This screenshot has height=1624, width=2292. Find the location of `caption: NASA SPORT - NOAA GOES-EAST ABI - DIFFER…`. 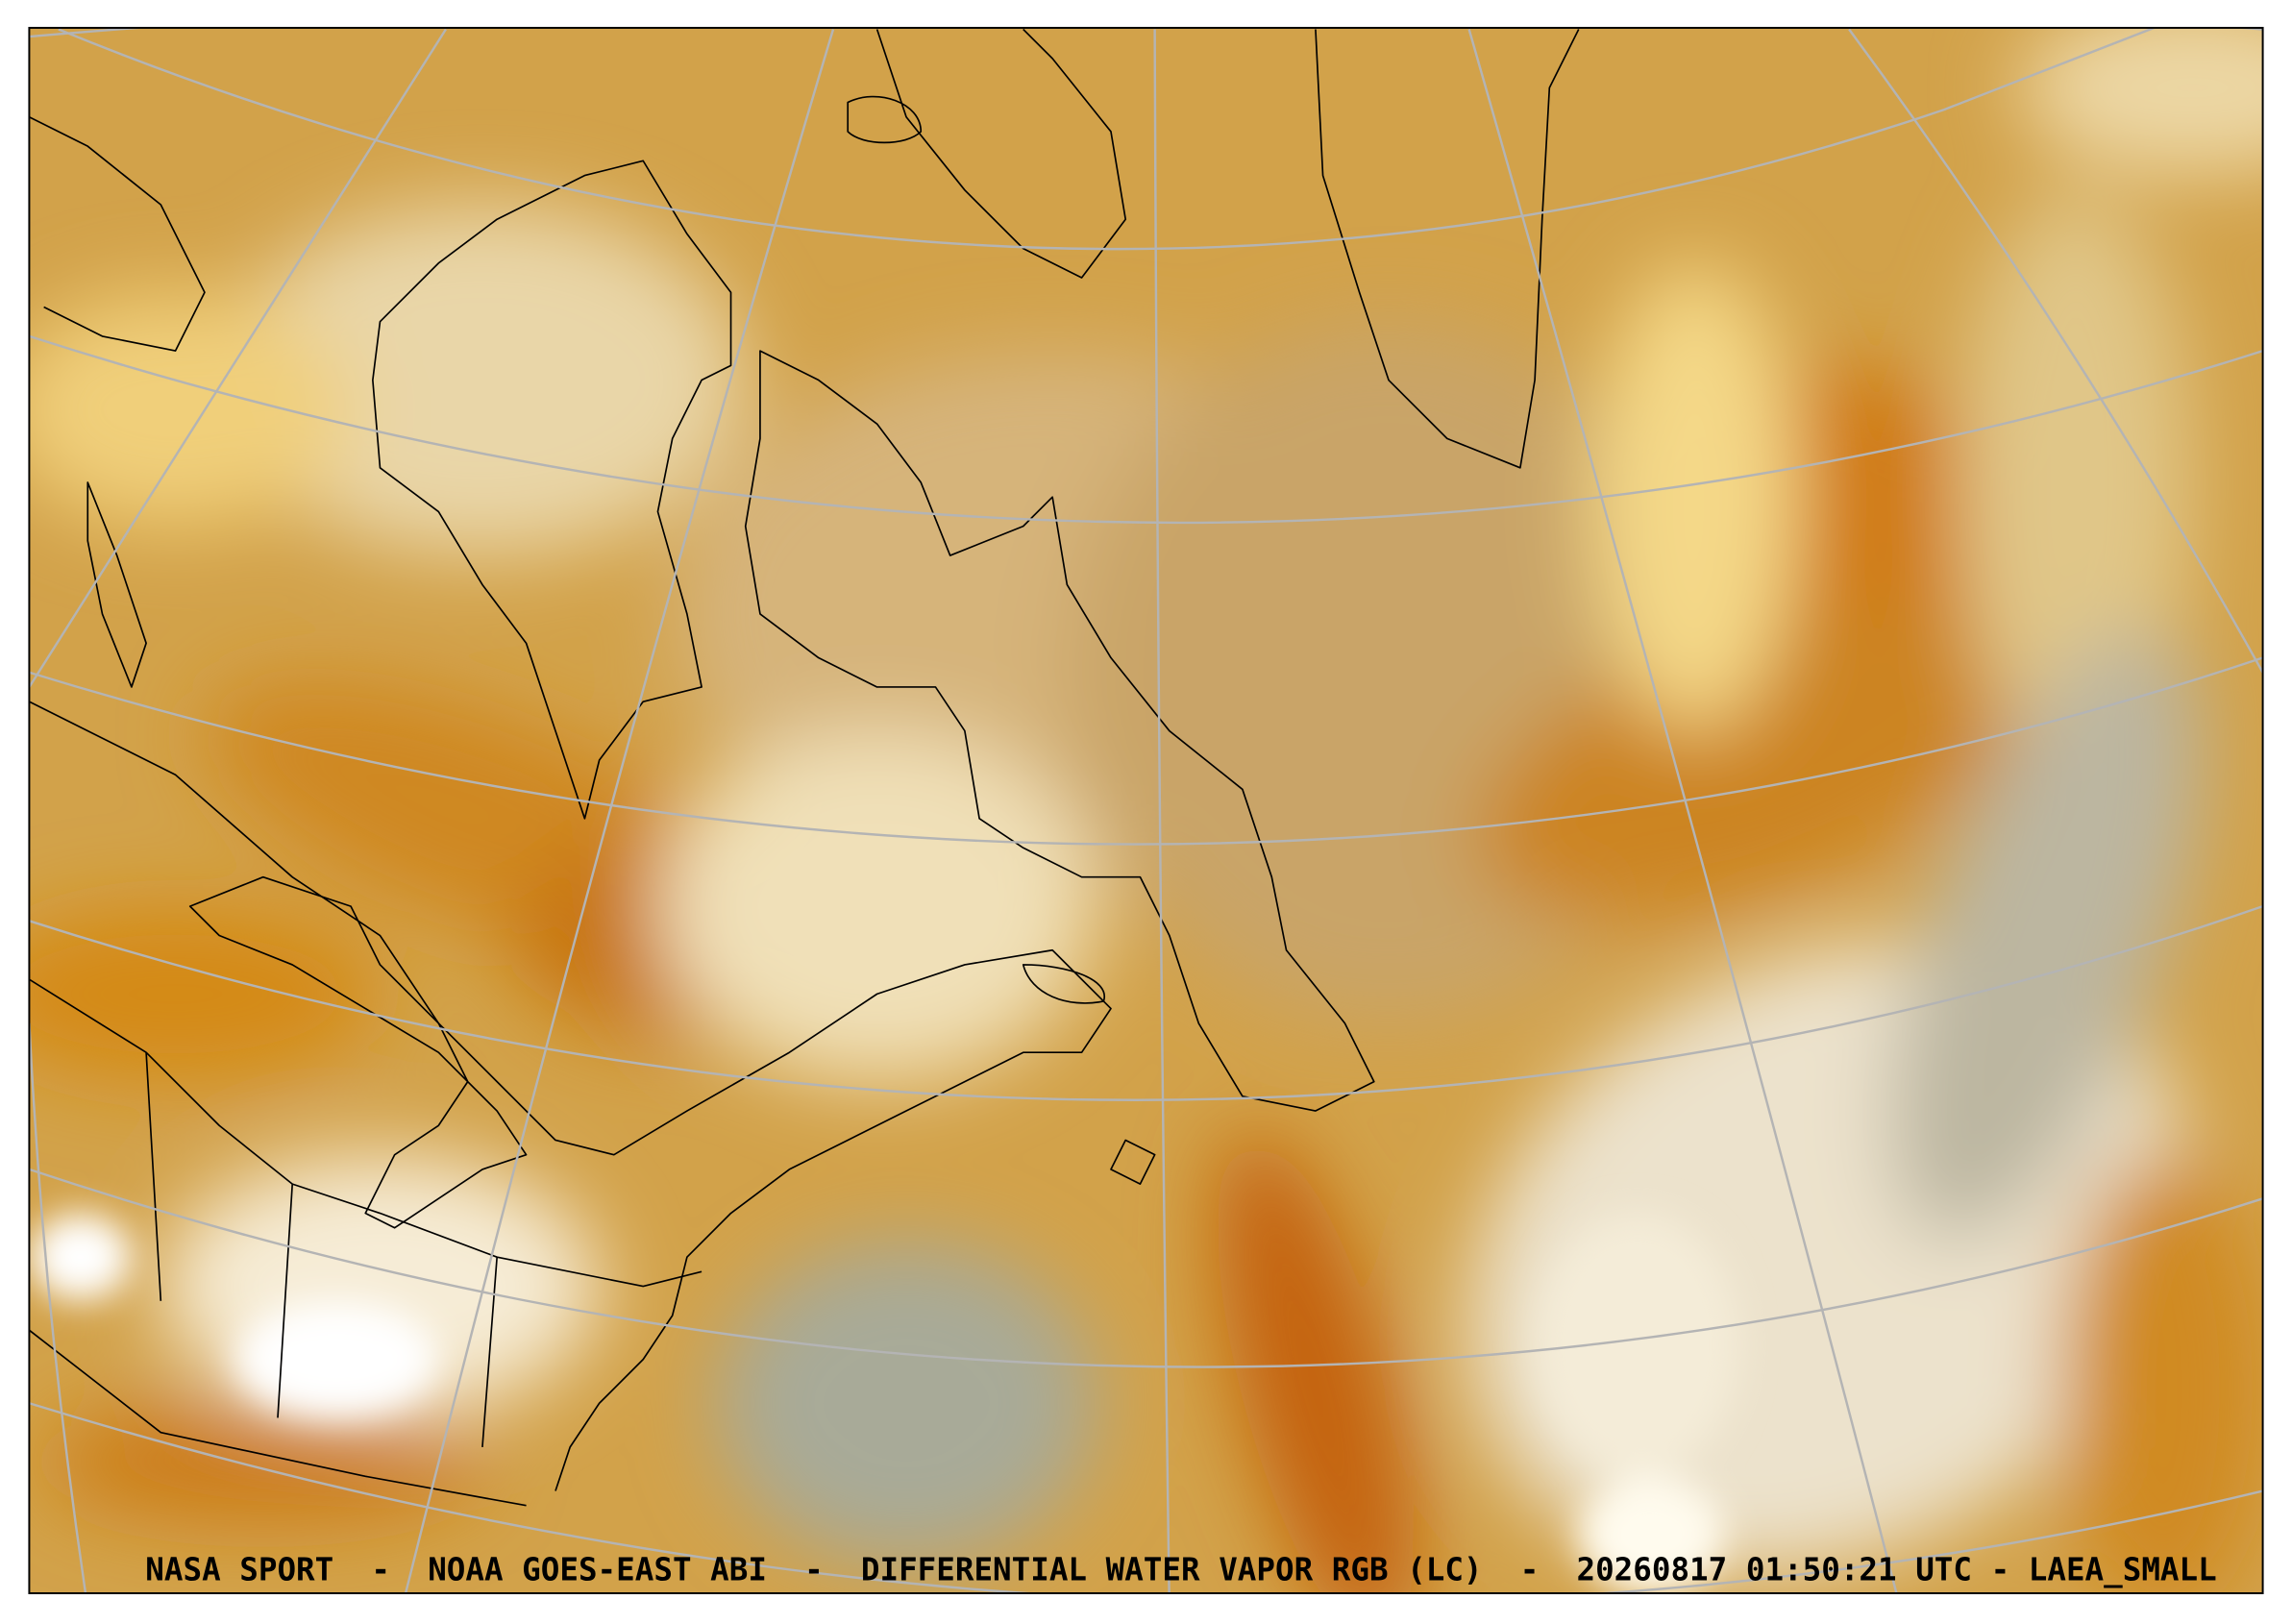

caption: NASA SPORT - NOAA GOES-EAST ABI - DIFFER… is located at coordinates (1181, 1569).